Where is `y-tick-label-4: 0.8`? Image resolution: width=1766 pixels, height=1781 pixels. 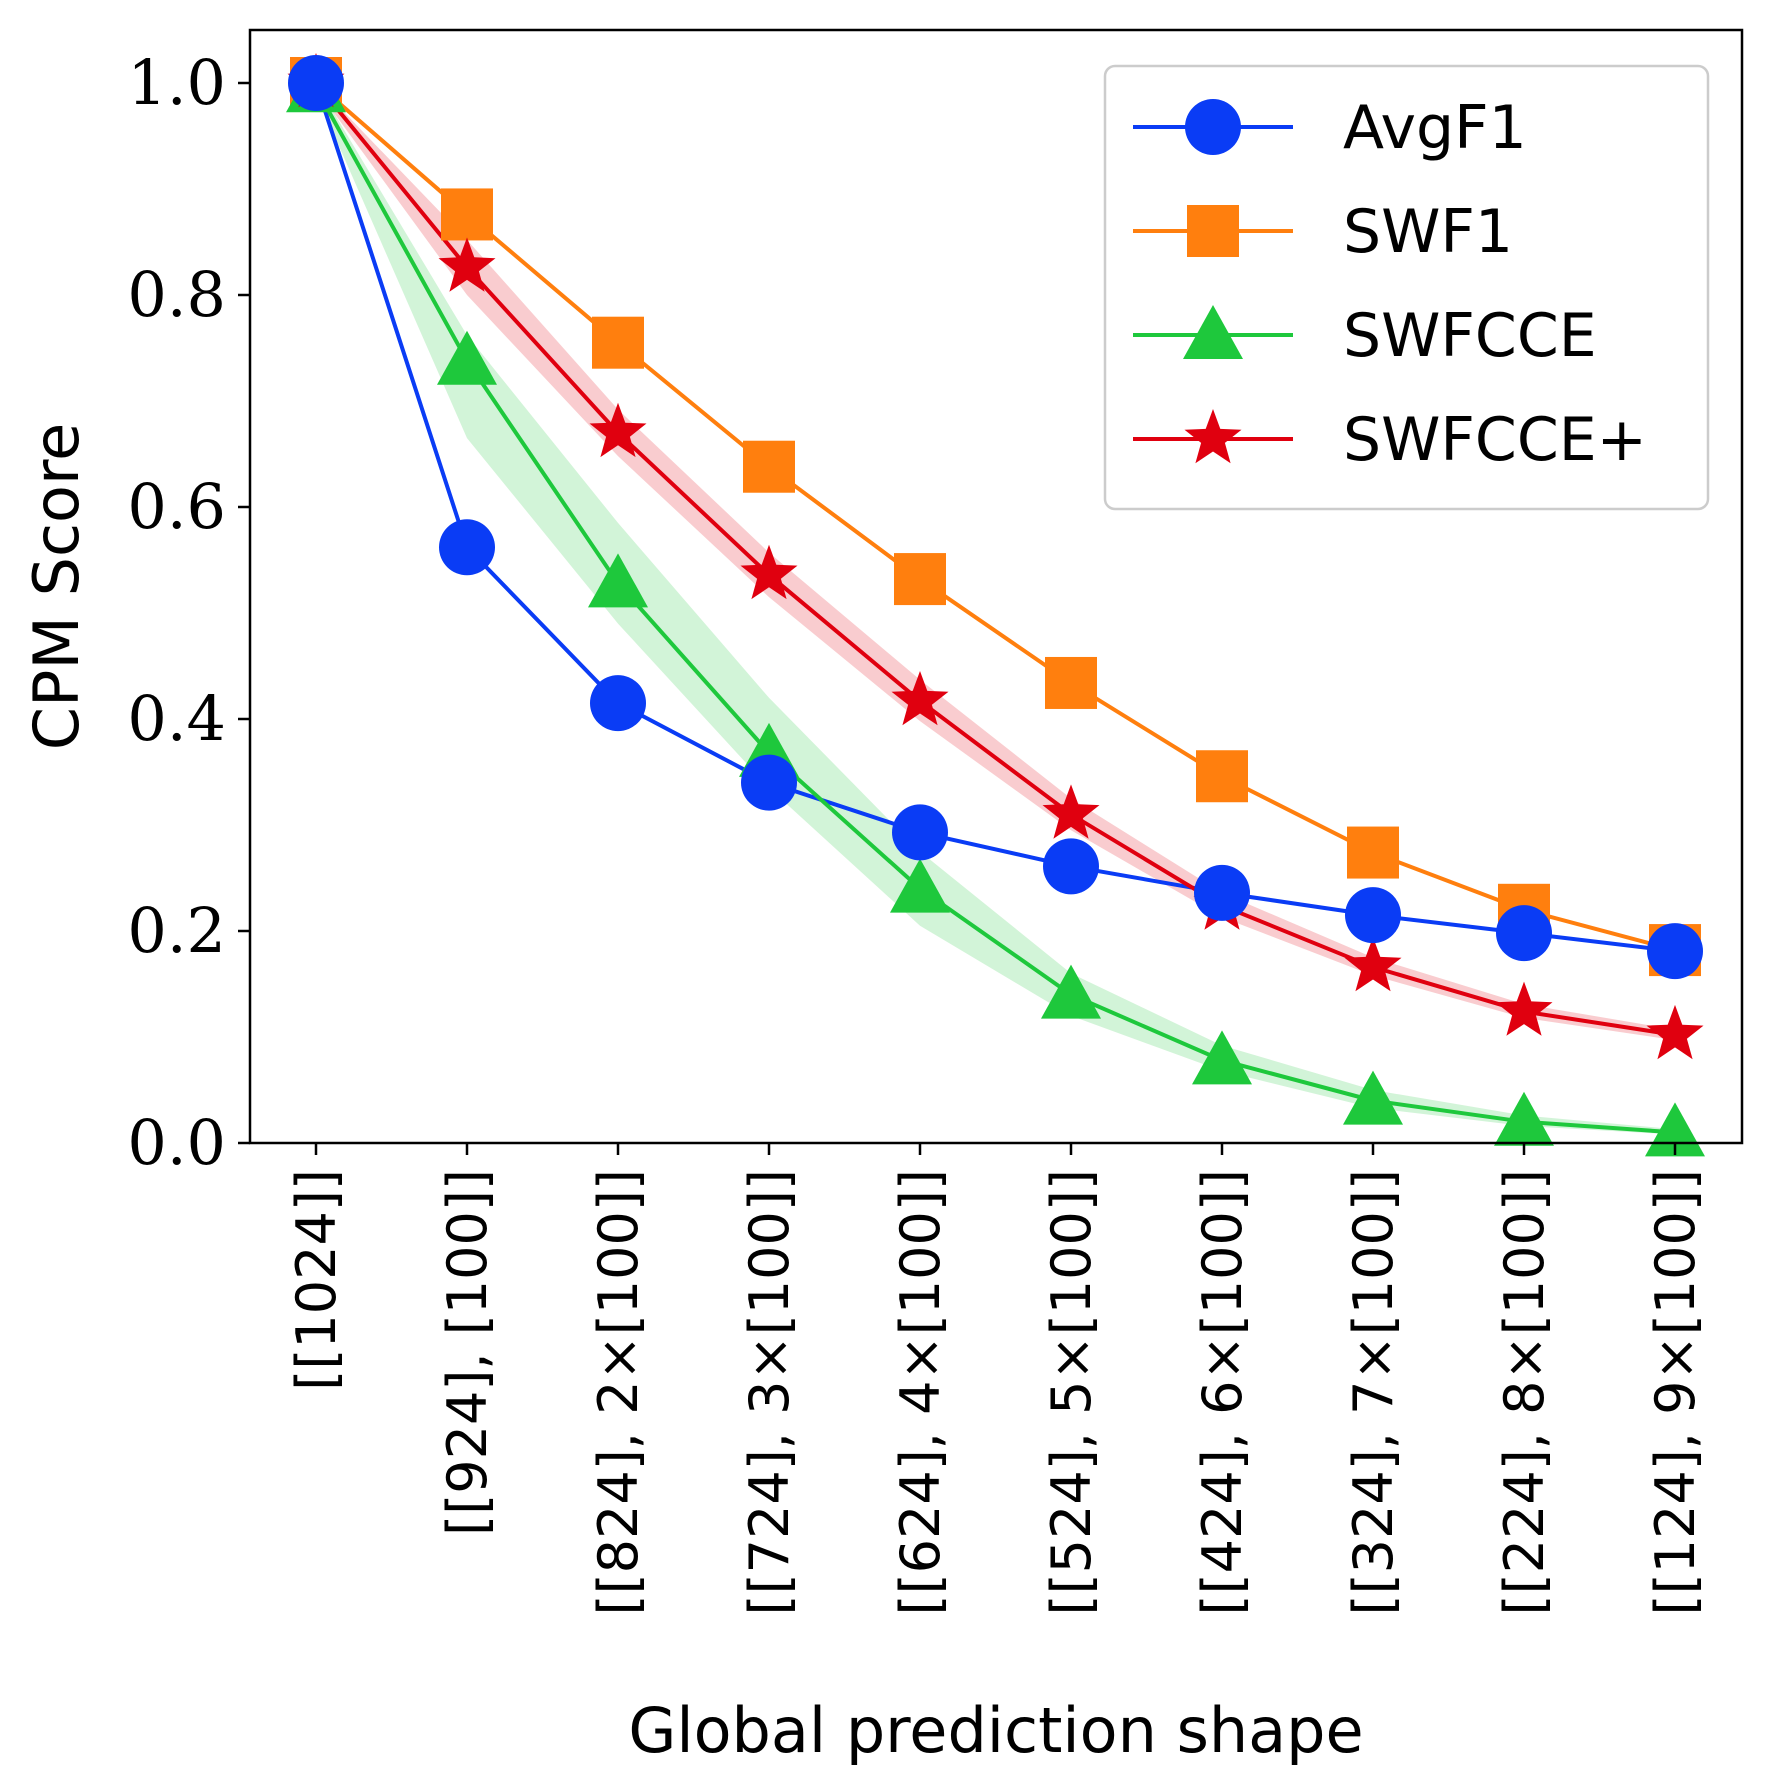
y-tick-label-4: 0.8 is located at coordinates (176, 294).